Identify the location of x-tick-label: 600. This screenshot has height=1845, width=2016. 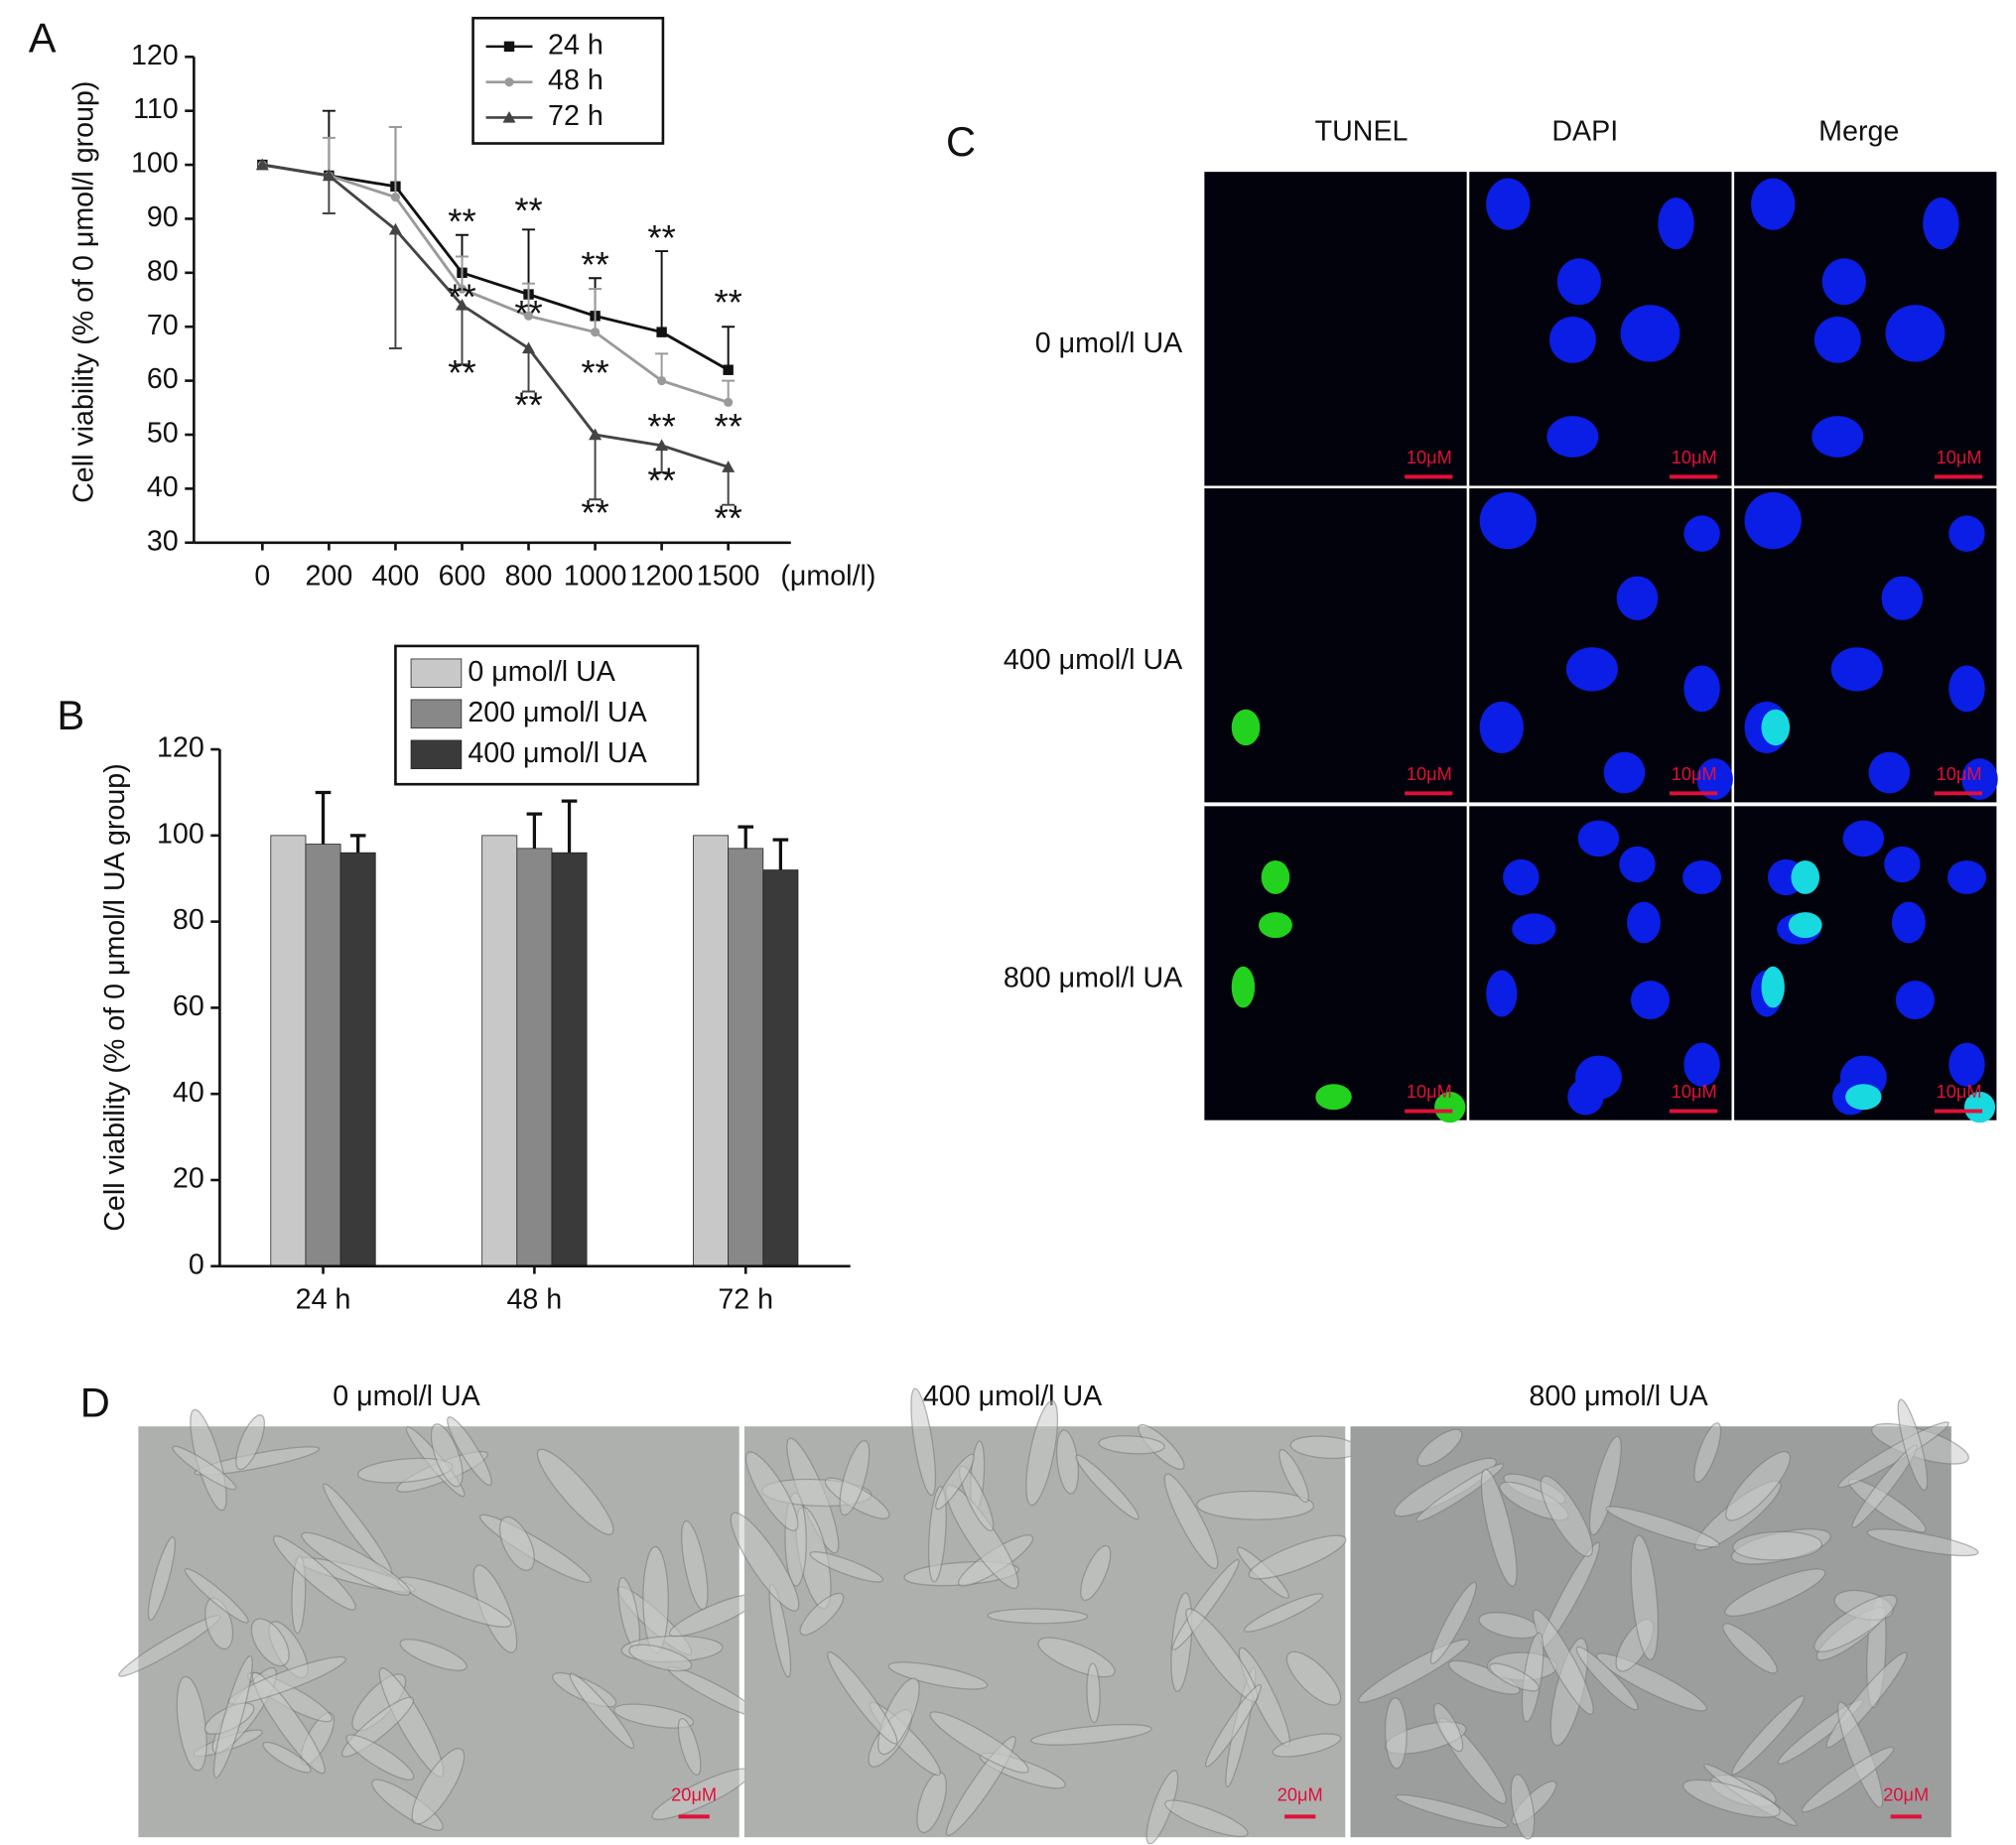
(463, 576).